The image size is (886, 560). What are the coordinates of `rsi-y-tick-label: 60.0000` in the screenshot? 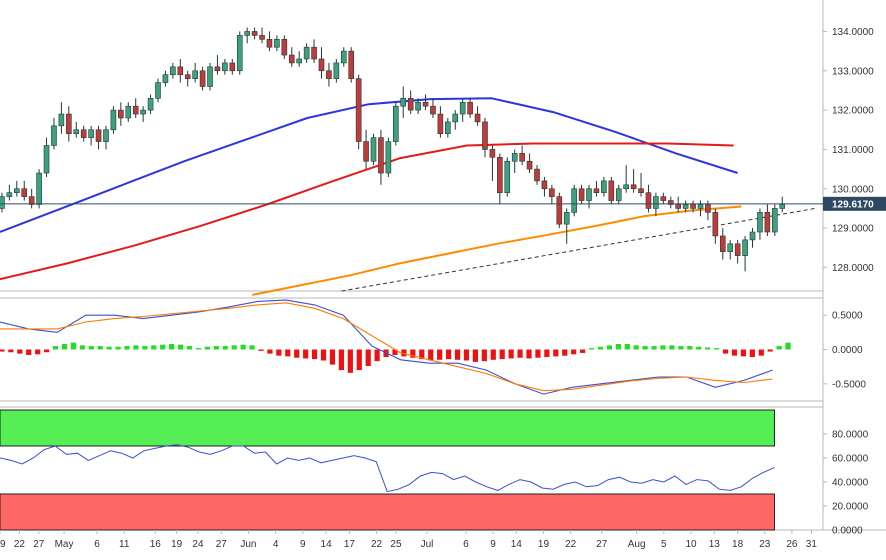 It's located at (850, 459).